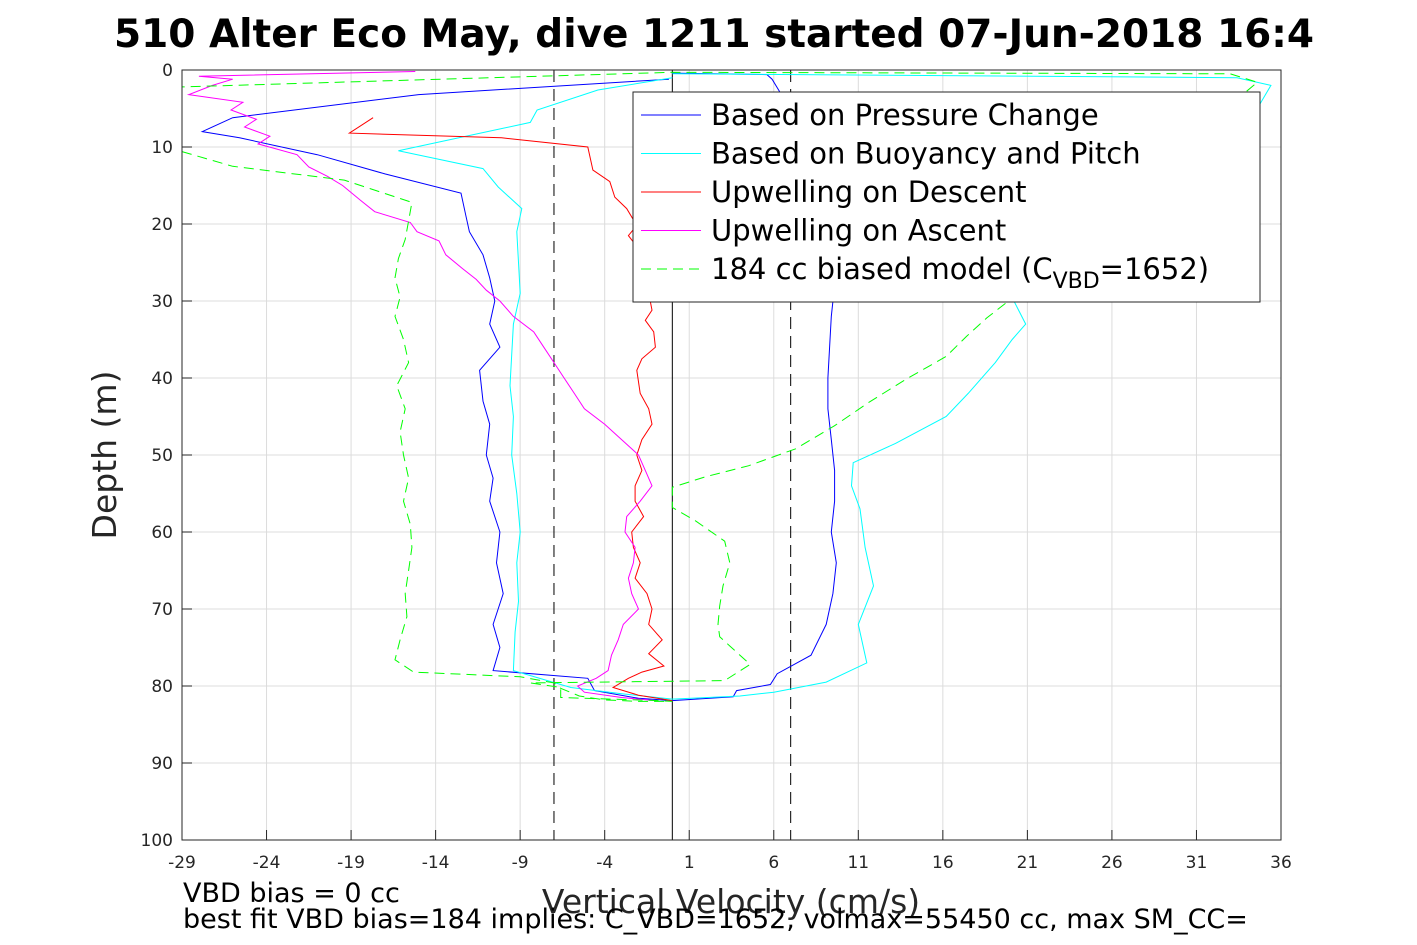  I want to click on x-tick-label: 11, so click(858, 863).